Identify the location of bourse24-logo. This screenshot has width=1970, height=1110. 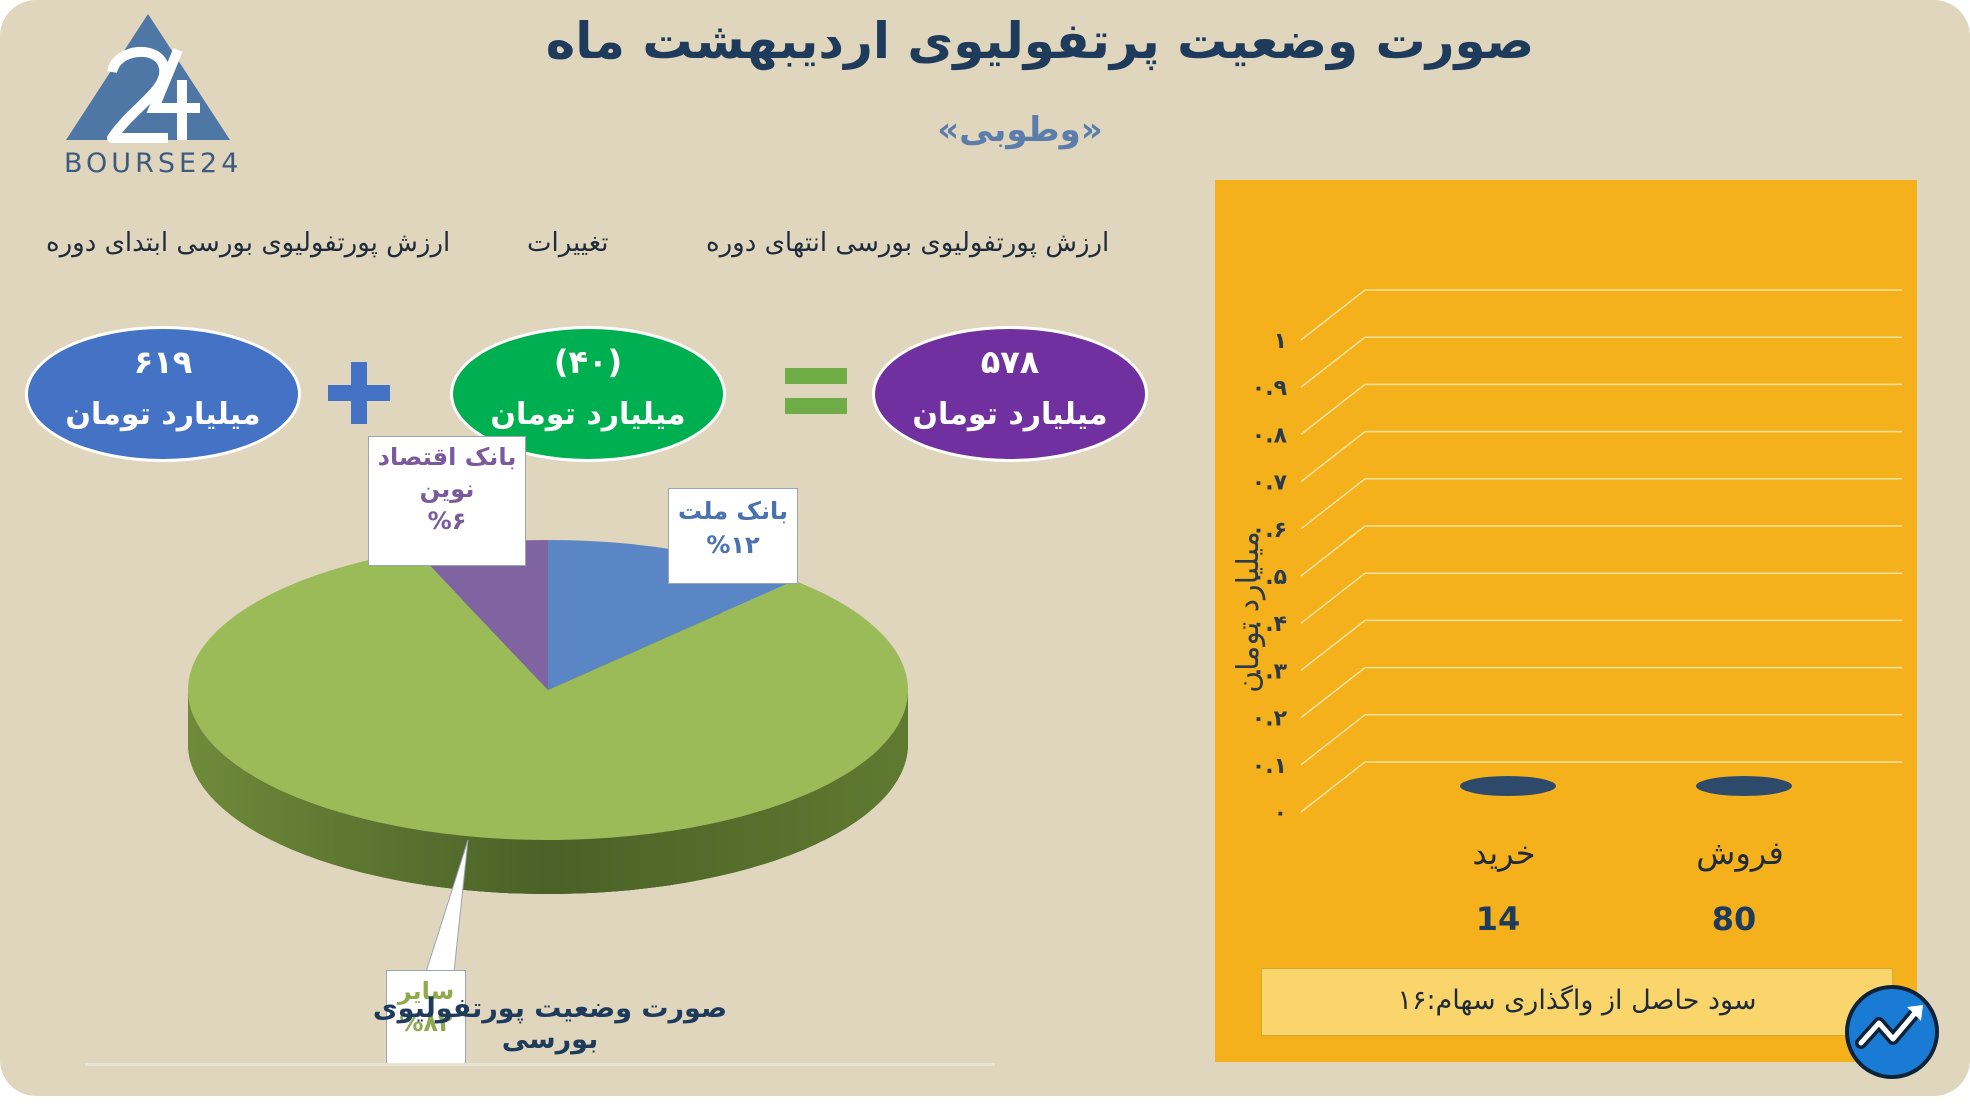
(148, 78).